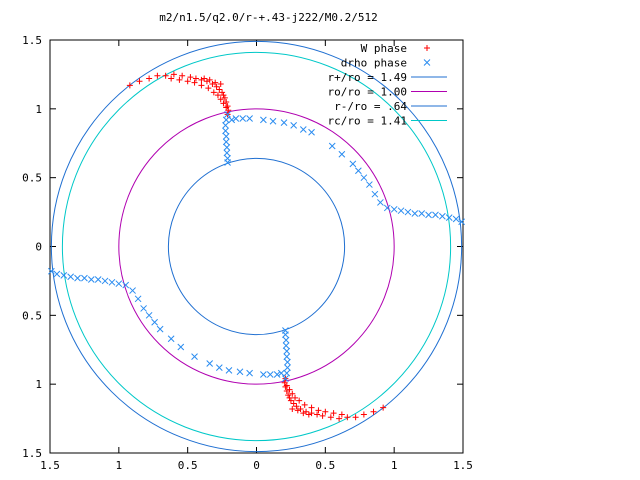  What do you see at coordinates (370, 106) in the screenshot?
I see `legend-label: r-/ro = .64` at bounding box center [370, 106].